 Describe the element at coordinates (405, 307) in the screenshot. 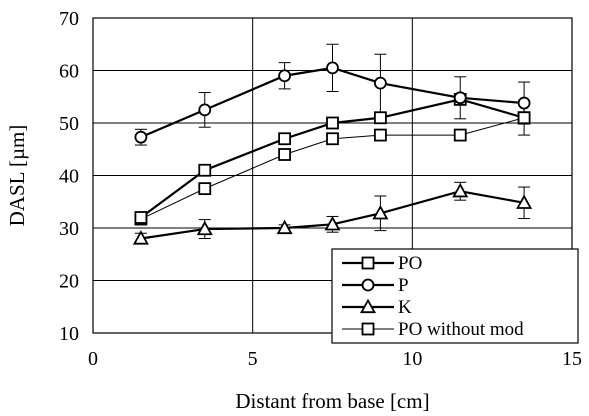

I see `legend-label-2: K` at that location.